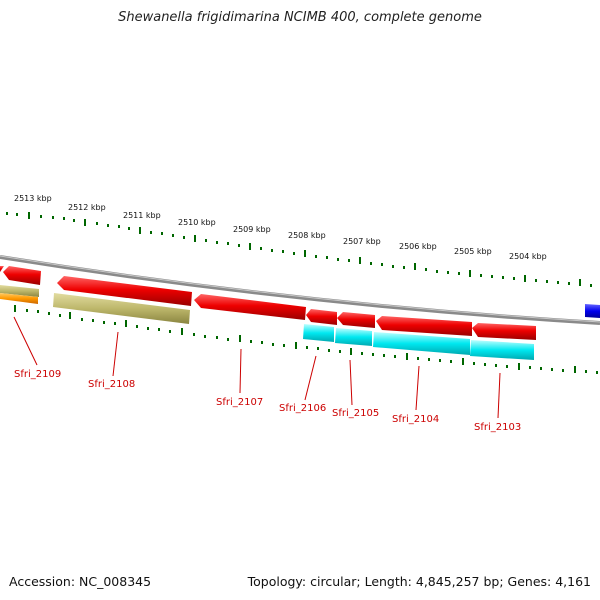 Image resolution: width=600 pixels, height=600 pixels. Describe the element at coordinates (592, 311) in the screenshot. I see `gene-arrow-blue` at that location.